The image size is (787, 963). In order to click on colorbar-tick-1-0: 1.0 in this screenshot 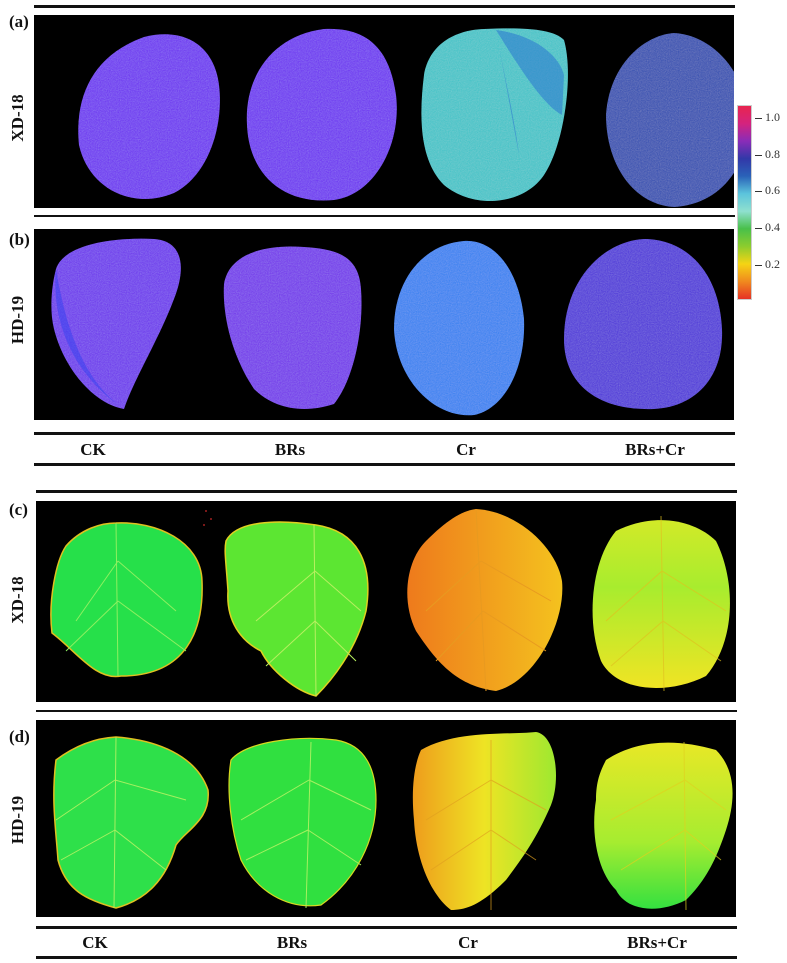, I will do `click(767, 117)`.